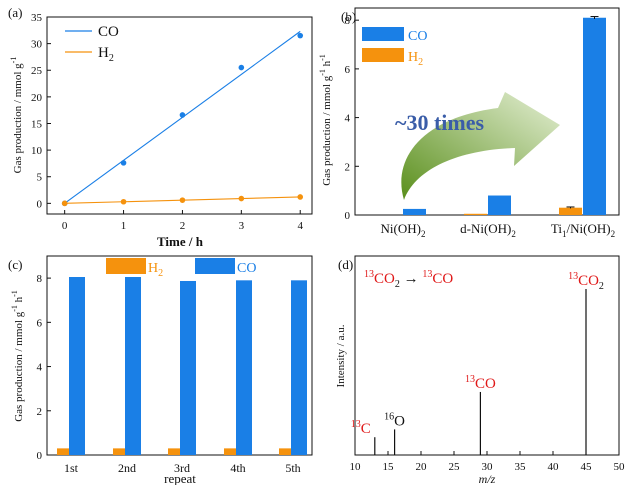  I want to click on x-tick-label: 35, so click(521, 467).